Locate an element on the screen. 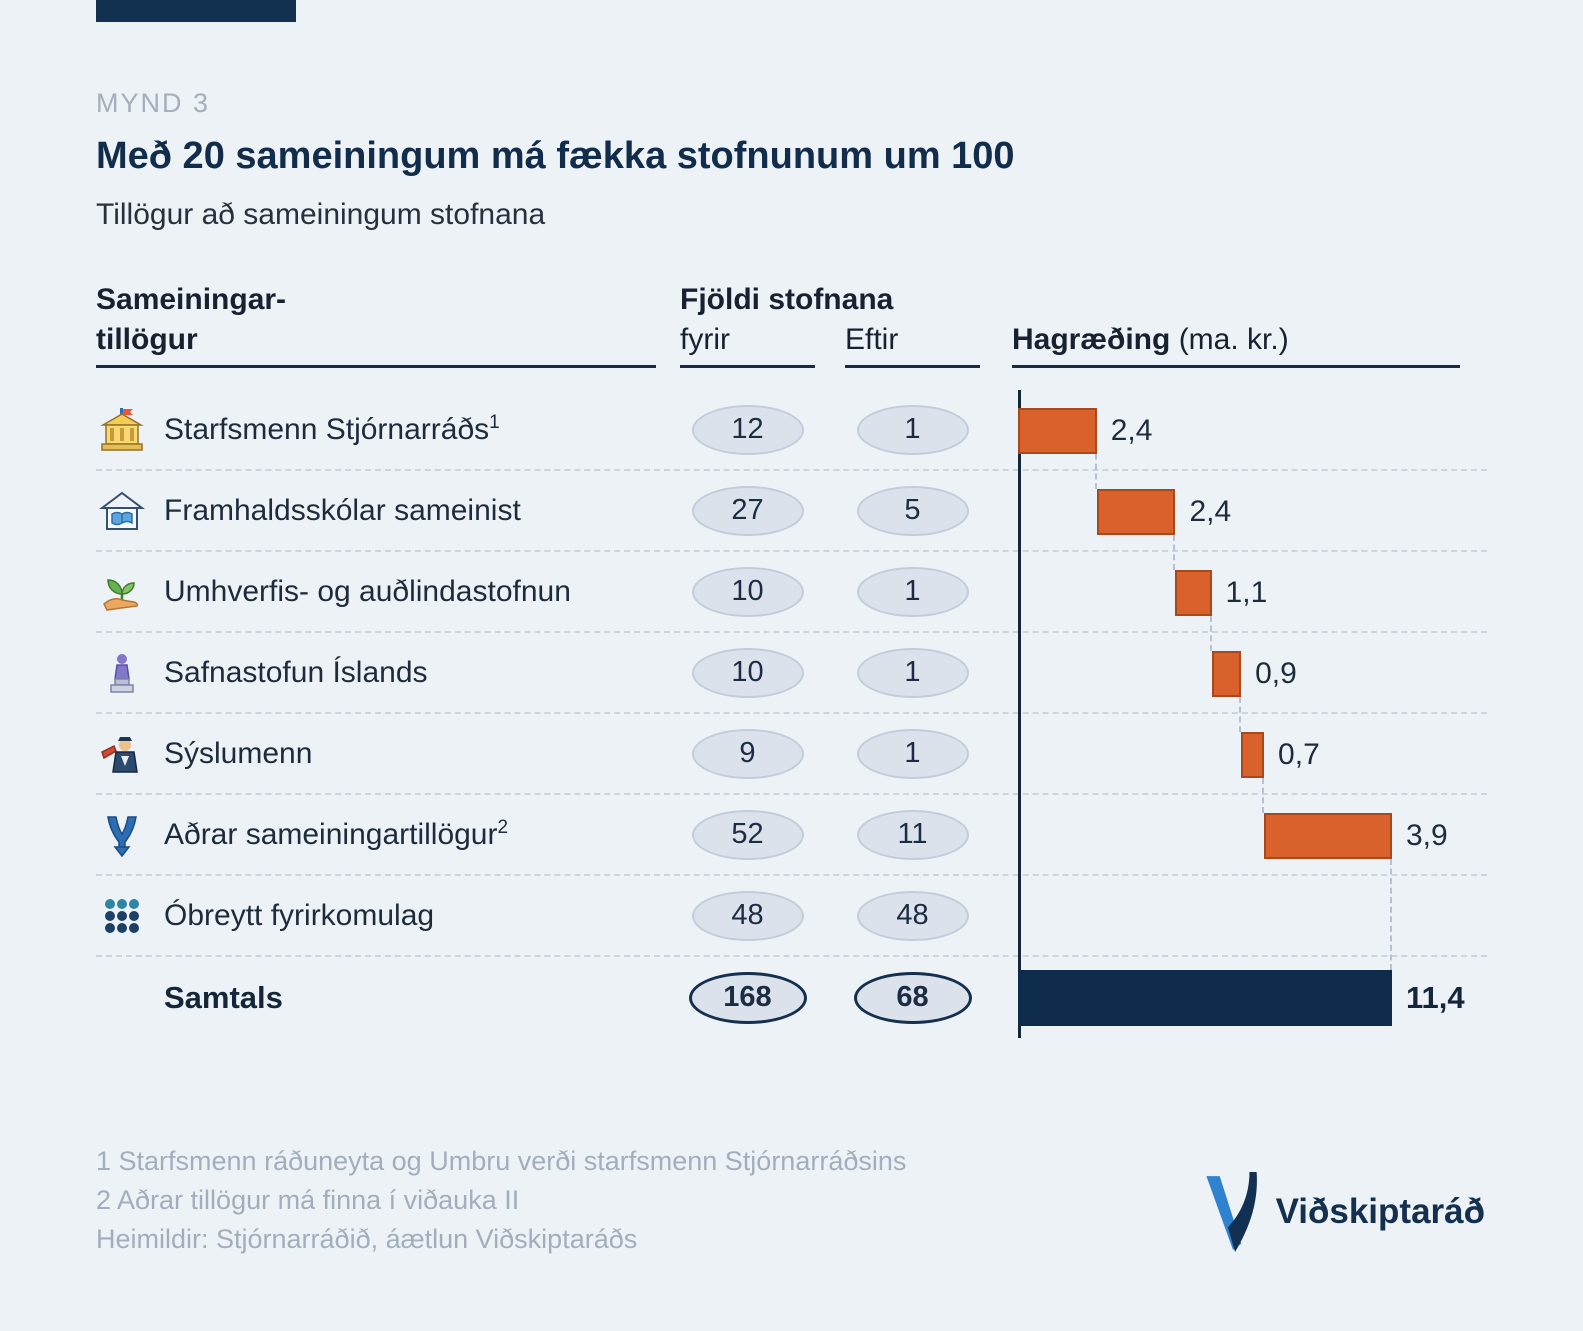  table-row-framhaldsskolar: Framhaldsskólar sameinist 27 5 is located at coordinates (791, 511).